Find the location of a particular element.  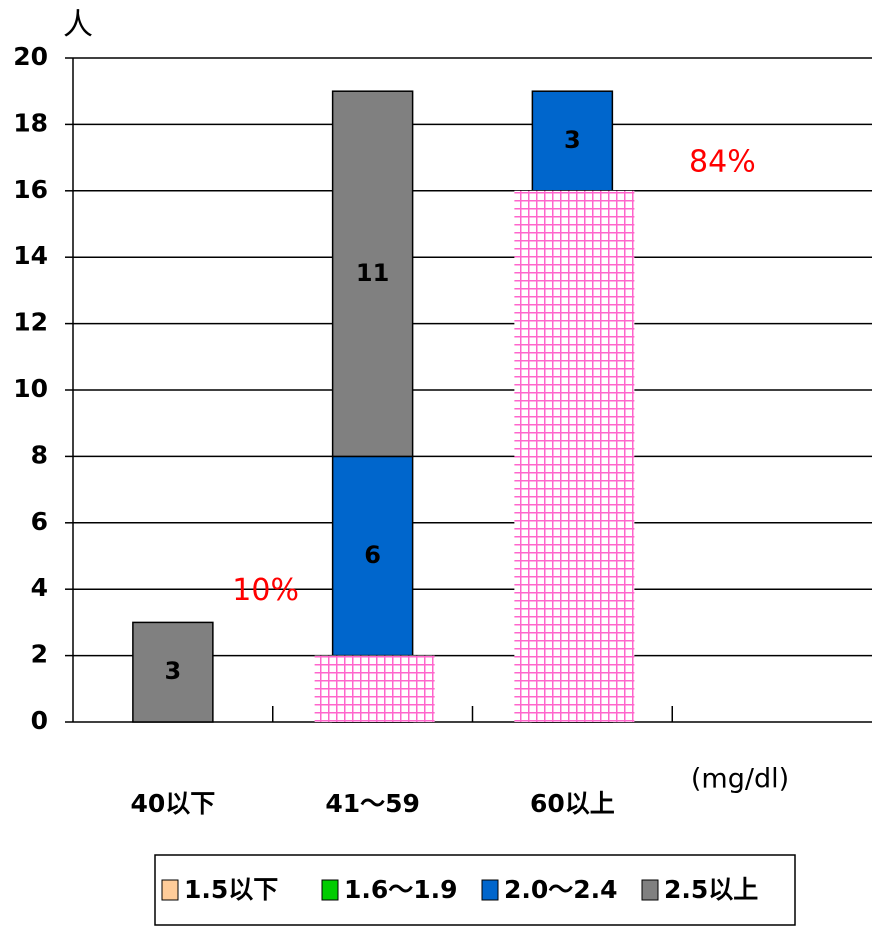

y-tick-label: 0 is located at coordinates (39, 720).